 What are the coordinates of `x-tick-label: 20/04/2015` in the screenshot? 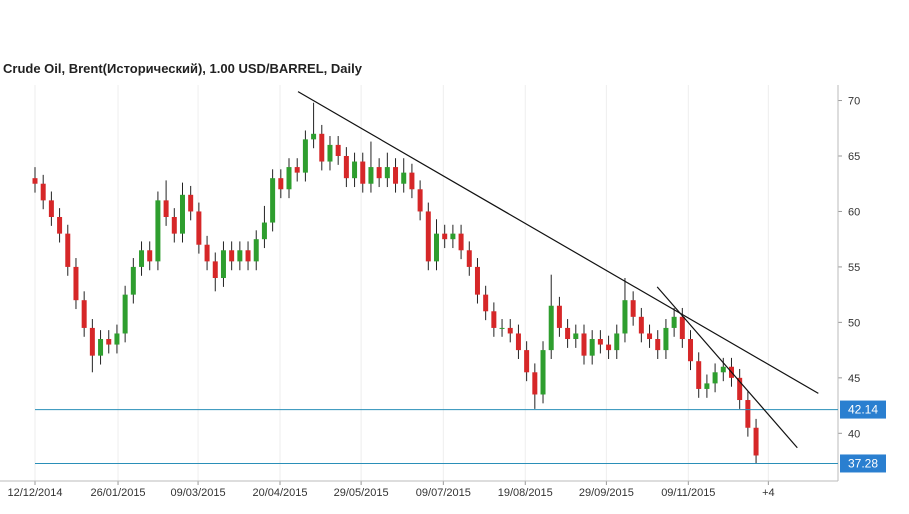 It's located at (279, 493).